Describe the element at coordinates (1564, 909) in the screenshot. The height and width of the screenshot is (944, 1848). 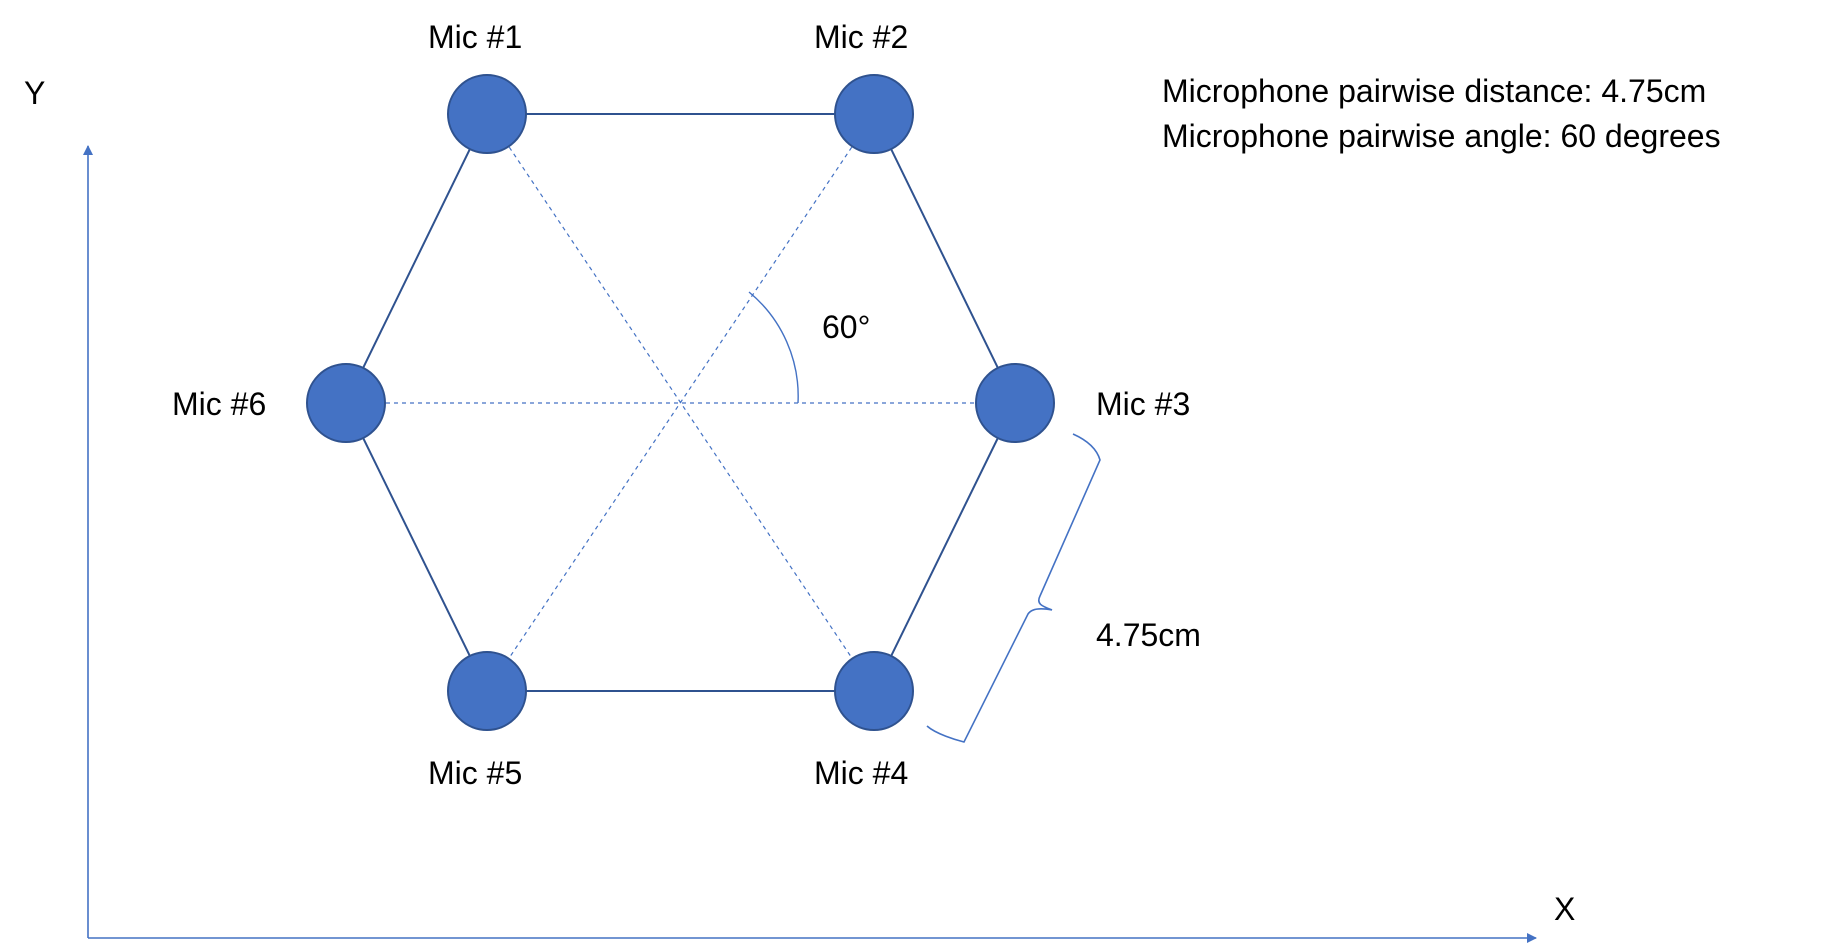
I see `x-axis-label: X` at that location.